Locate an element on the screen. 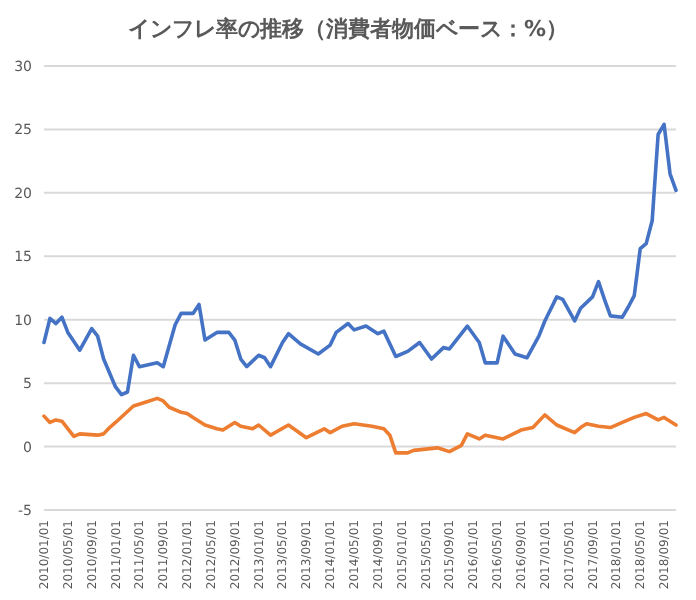  chart-title: インフレ率の推移（消費者物価ベース：%） is located at coordinates (348, 29).